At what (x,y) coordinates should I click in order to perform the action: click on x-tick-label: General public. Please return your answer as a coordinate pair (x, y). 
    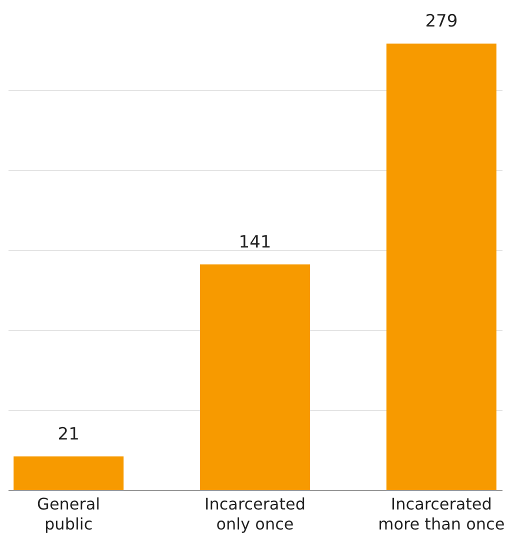
    Looking at the image, I should click on (68, 514).